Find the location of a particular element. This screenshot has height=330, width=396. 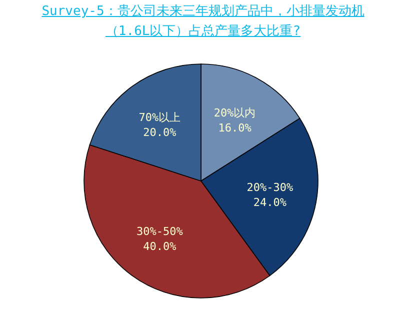

data-label: 20.0% is located at coordinates (160, 133).